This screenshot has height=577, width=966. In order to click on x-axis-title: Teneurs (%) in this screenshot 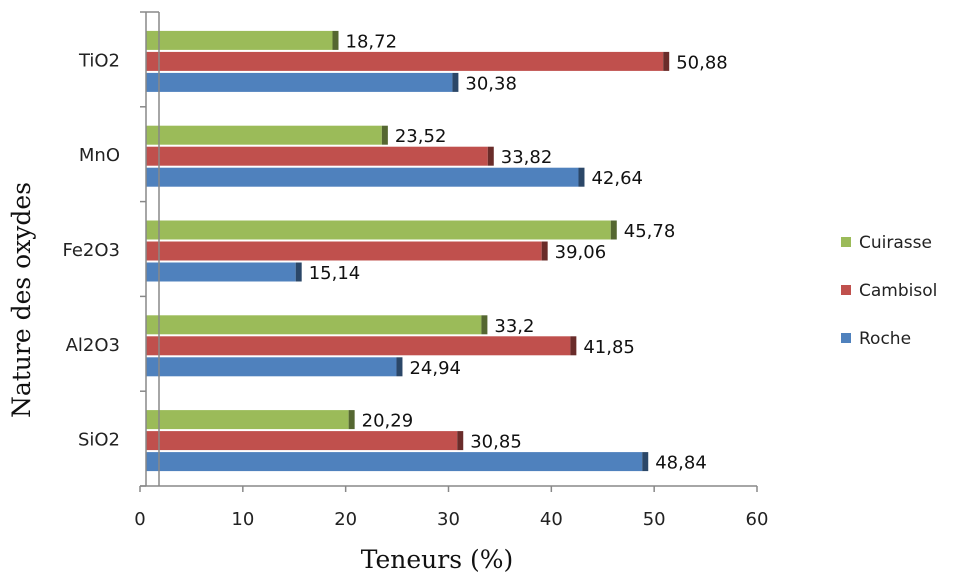, I will do `click(437, 559)`.